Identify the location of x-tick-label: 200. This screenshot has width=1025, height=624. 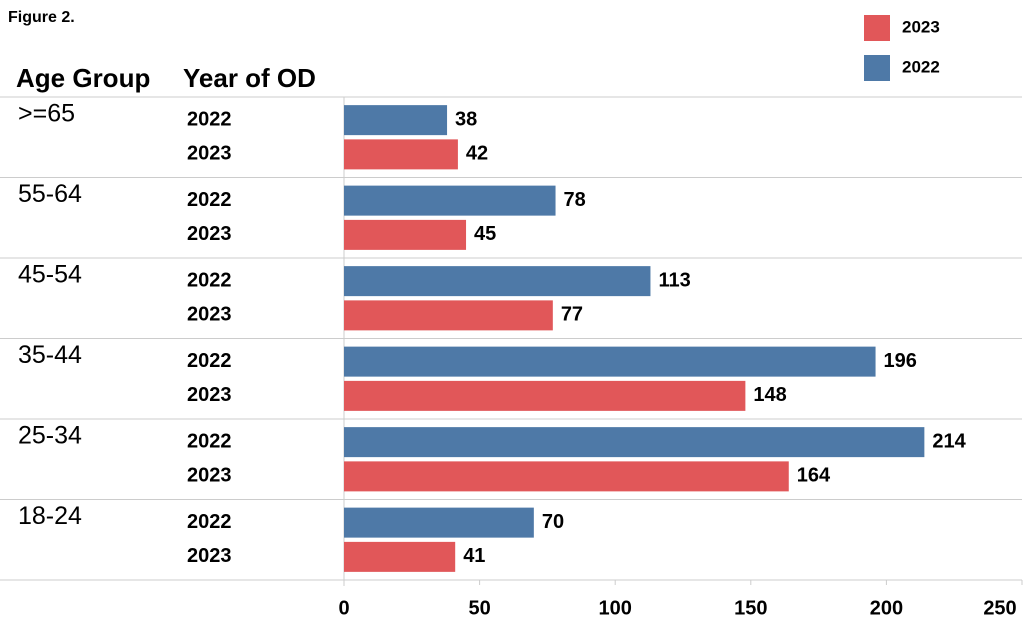
(886, 608).